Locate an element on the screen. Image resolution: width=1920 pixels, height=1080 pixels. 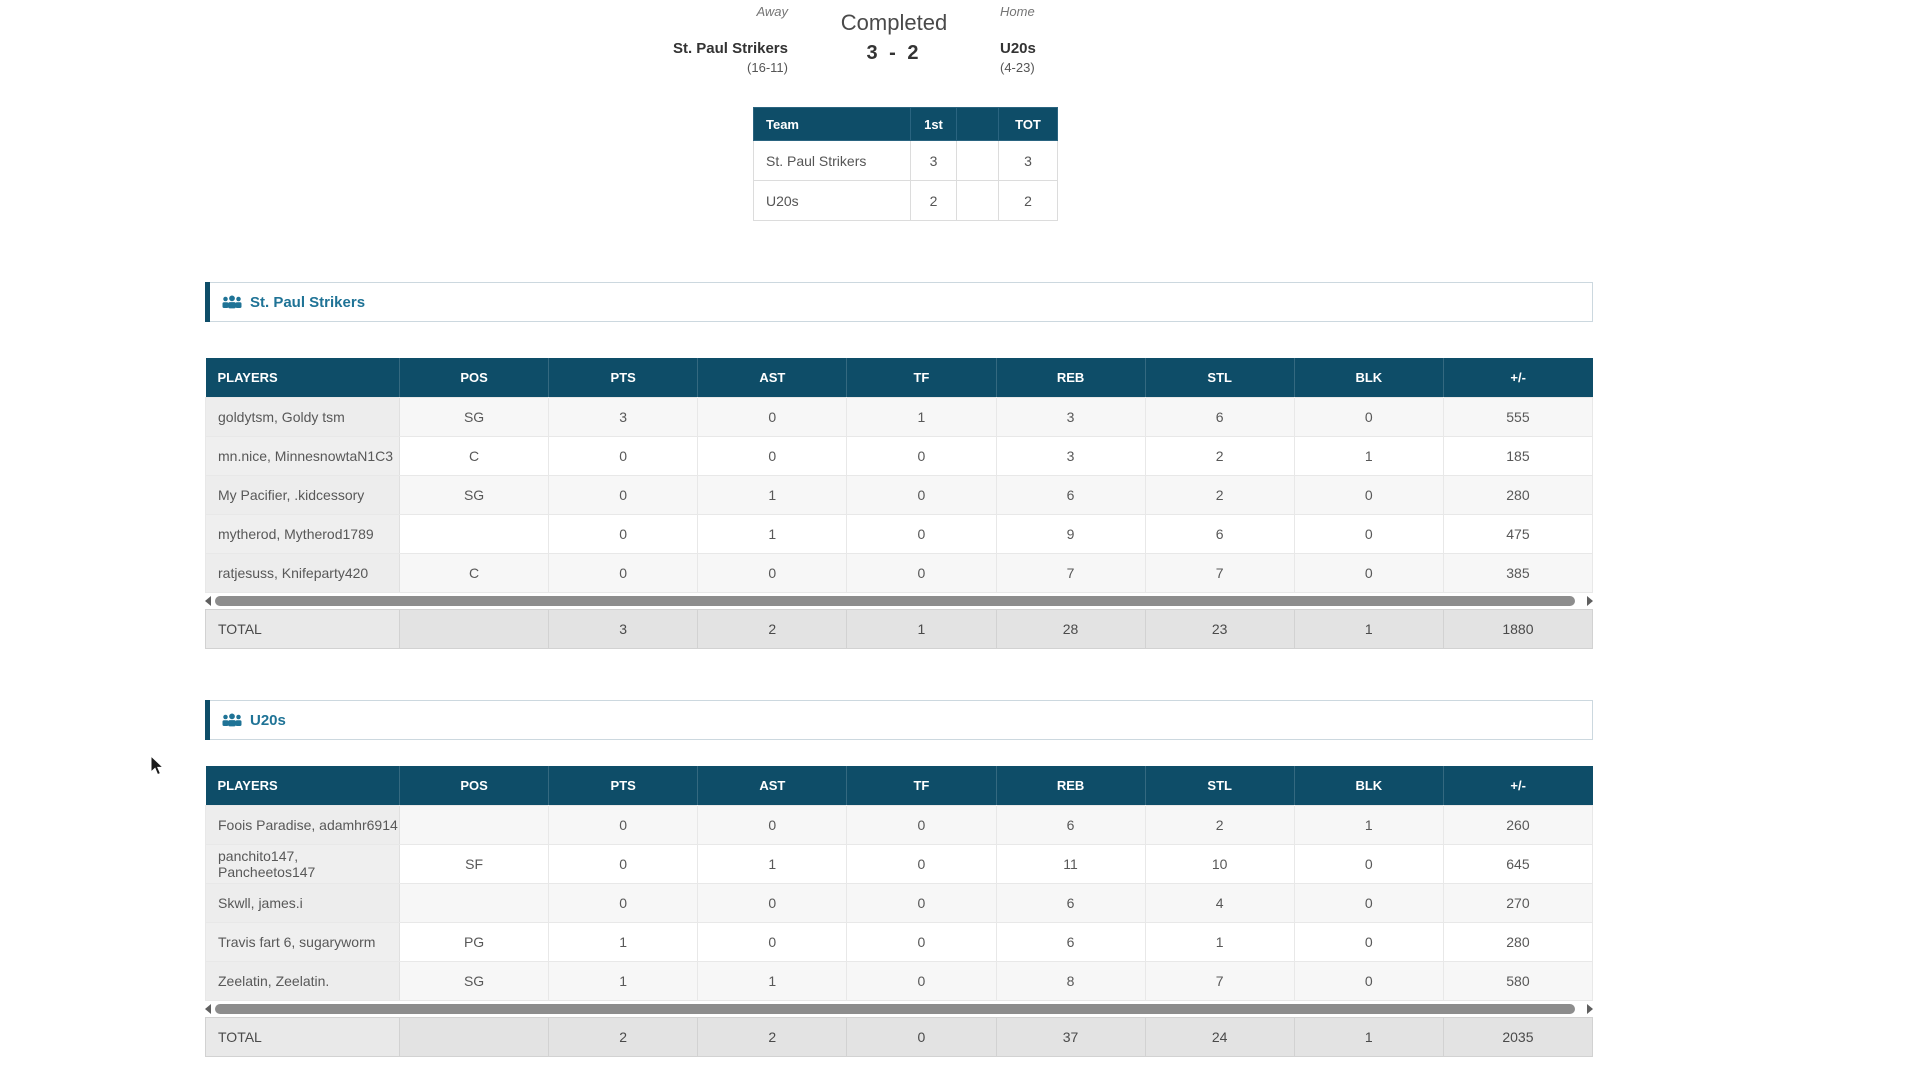
section-title: U20s is located at coordinates (268, 720).